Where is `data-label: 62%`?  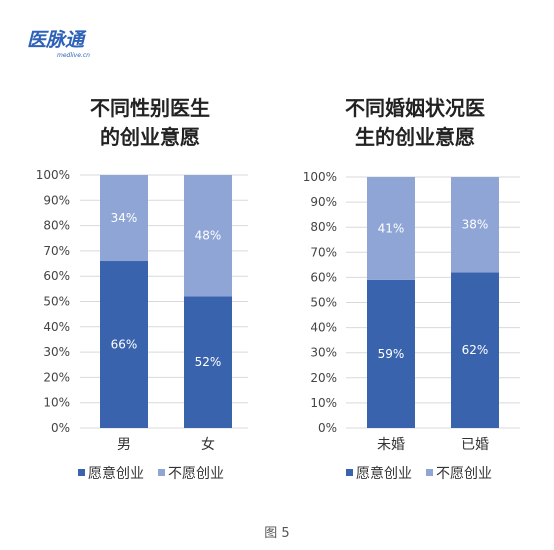
data-label: 62% is located at coordinates (475, 350).